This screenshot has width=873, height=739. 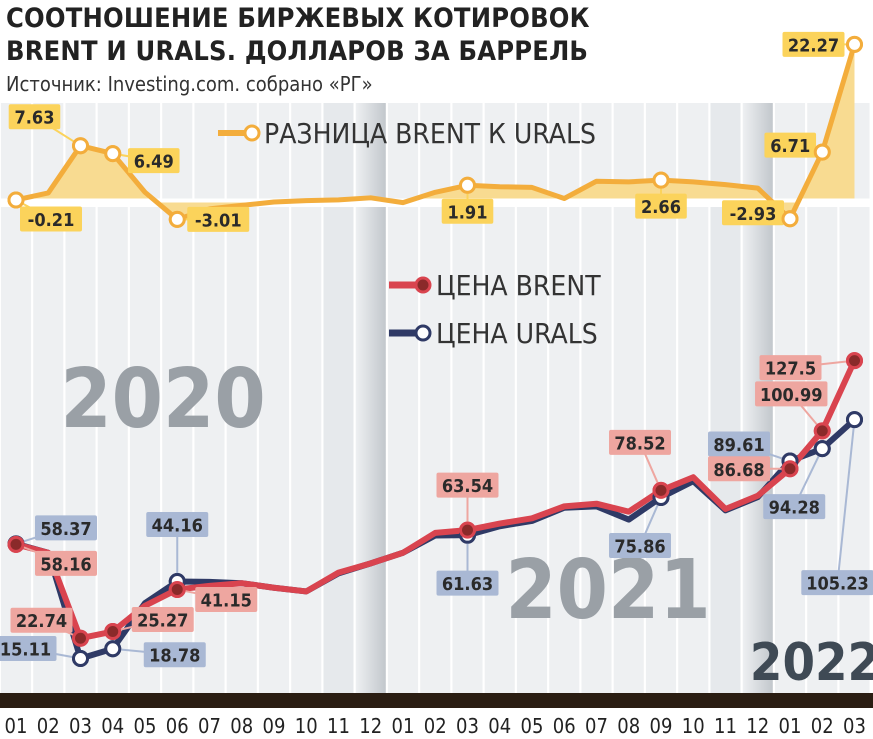 I want to click on data-label: 44.16, so click(x=177, y=525).